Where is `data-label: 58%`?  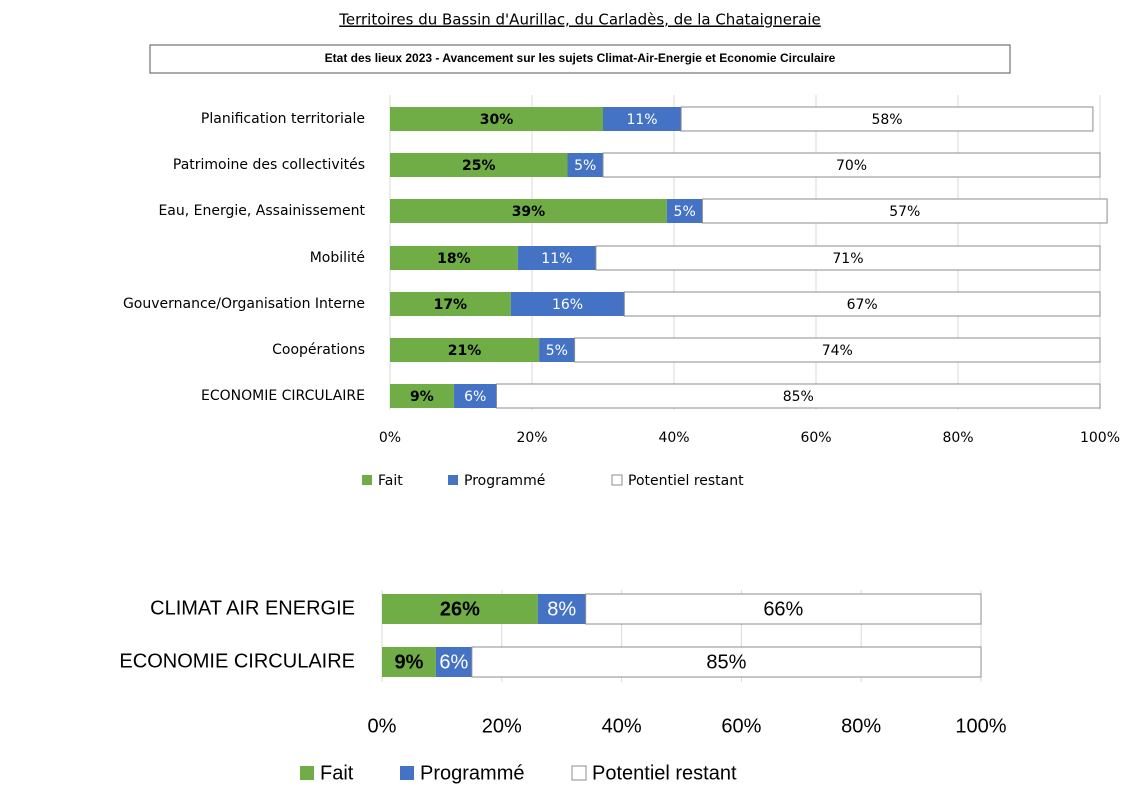 data-label: 58% is located at coordinates (886, 120).